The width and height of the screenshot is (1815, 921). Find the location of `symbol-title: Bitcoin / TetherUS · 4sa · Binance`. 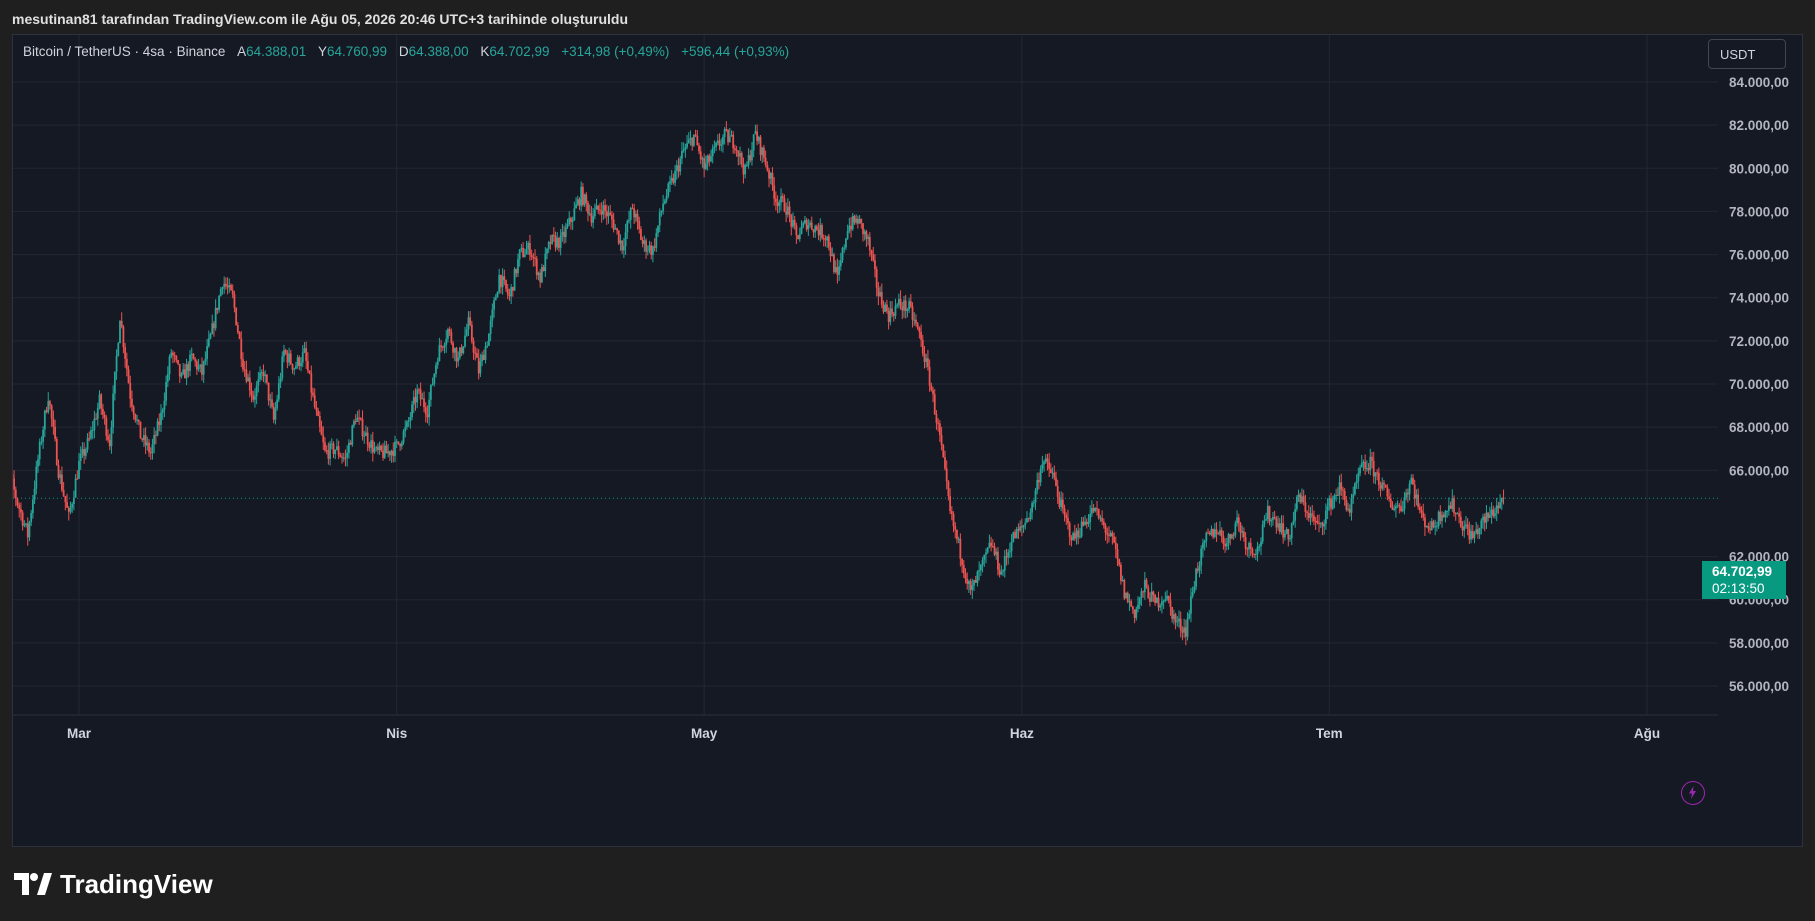

symbol-title: Bitcoin / TetherUS · 4sa · Binance is located at coordinates (124, 51).